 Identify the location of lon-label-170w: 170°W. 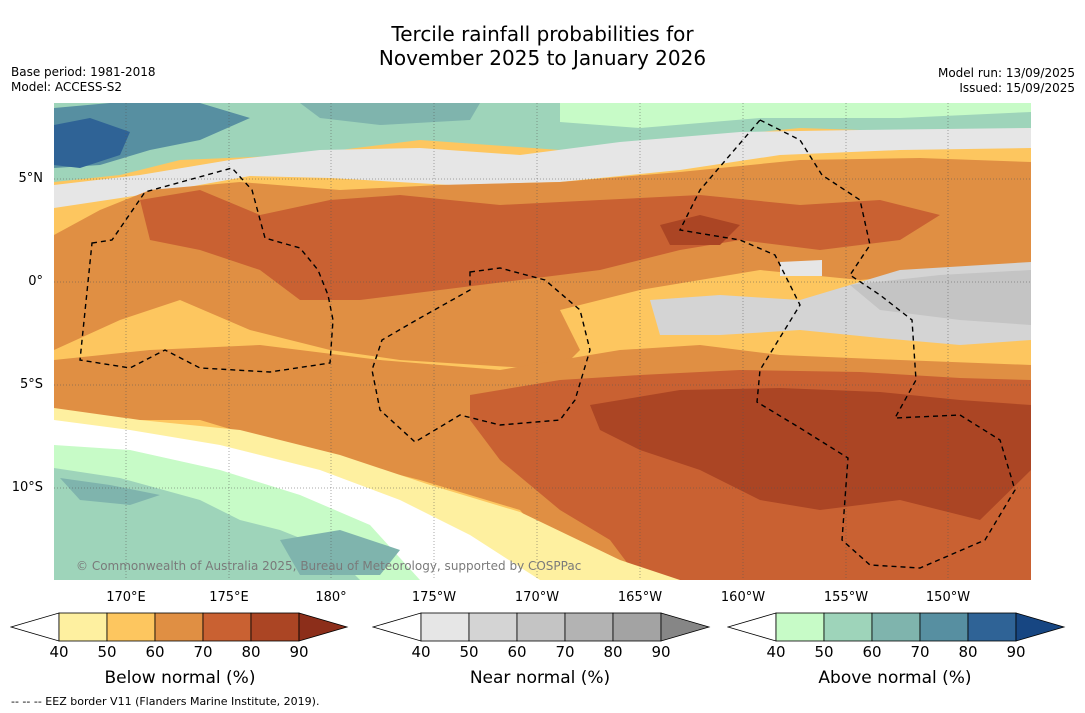
(537, 597).